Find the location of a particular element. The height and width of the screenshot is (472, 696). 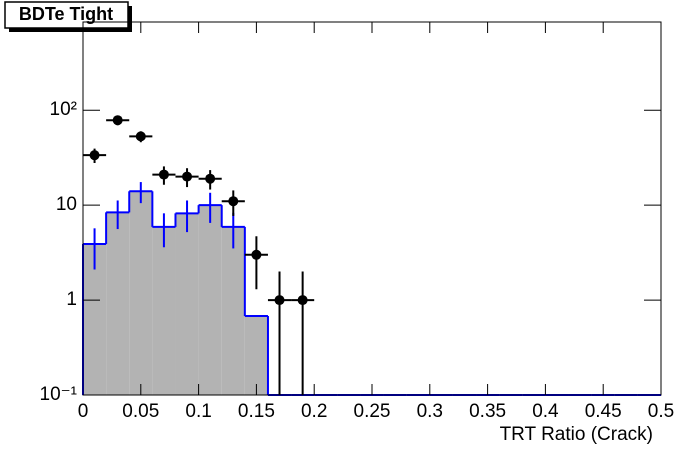

x-tick-label: 0 is located at coordinates (83, 411).